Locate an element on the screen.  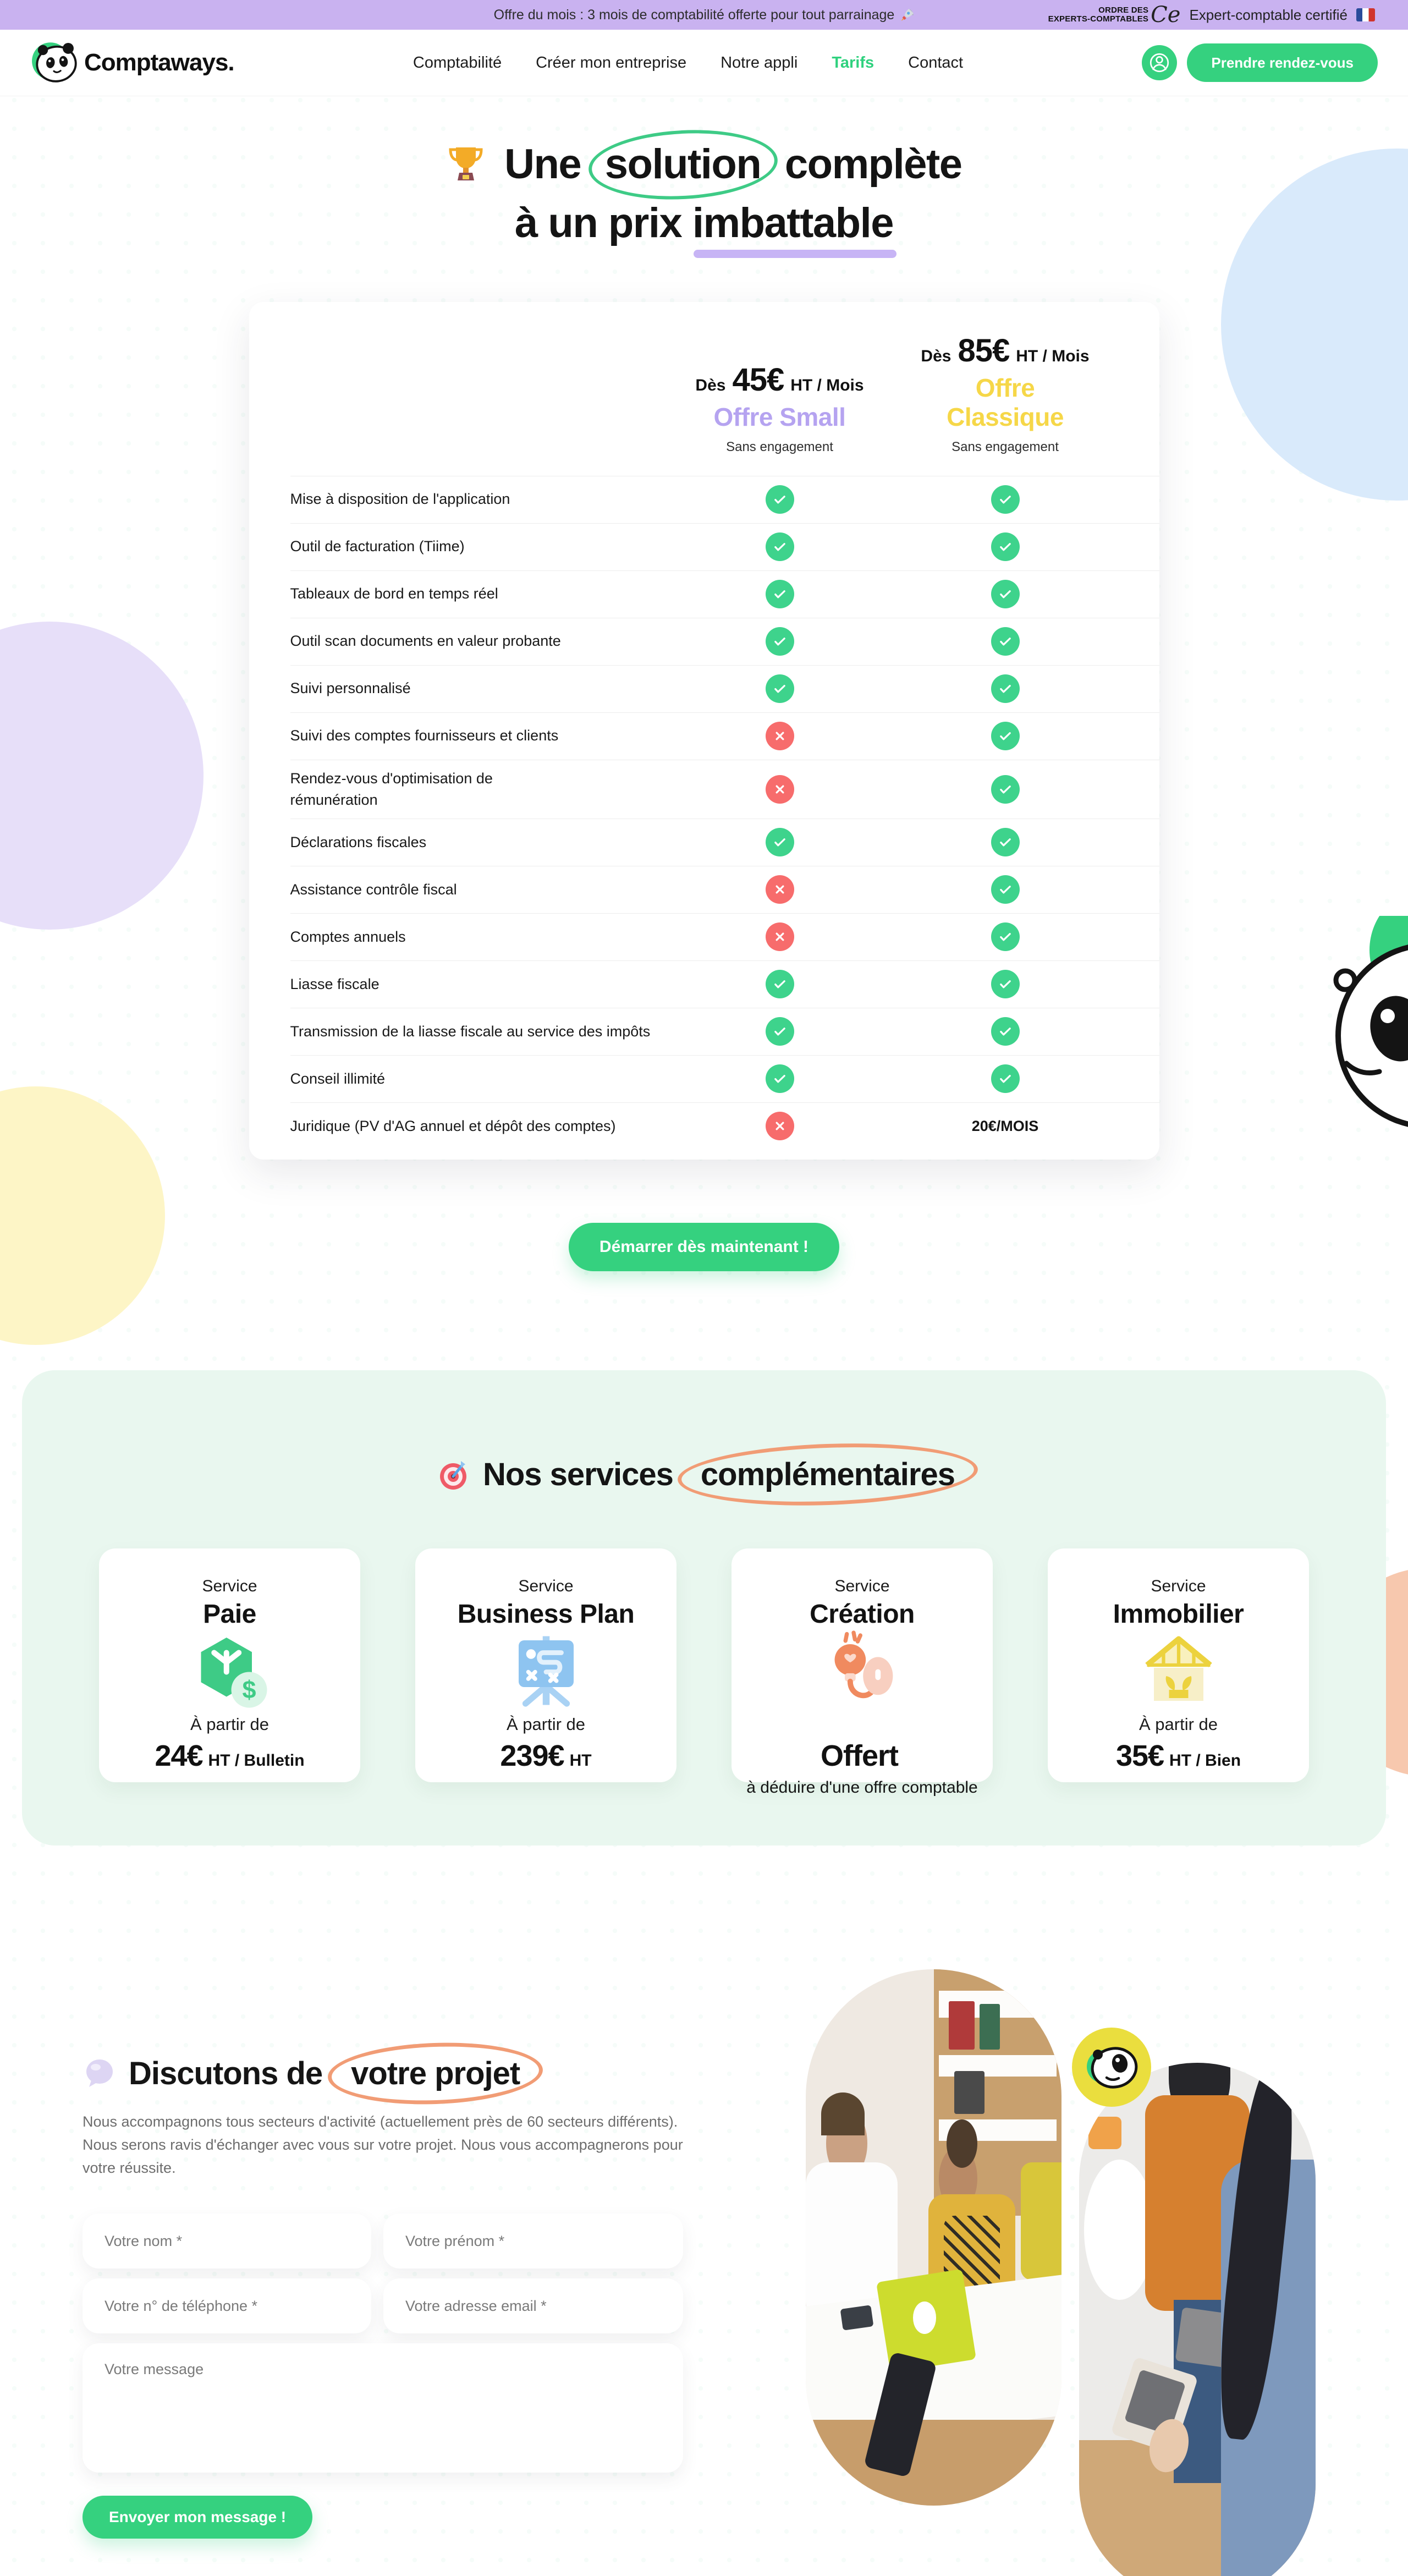
ordre-script-logo: Ce is located at coordinates (1166, 15).